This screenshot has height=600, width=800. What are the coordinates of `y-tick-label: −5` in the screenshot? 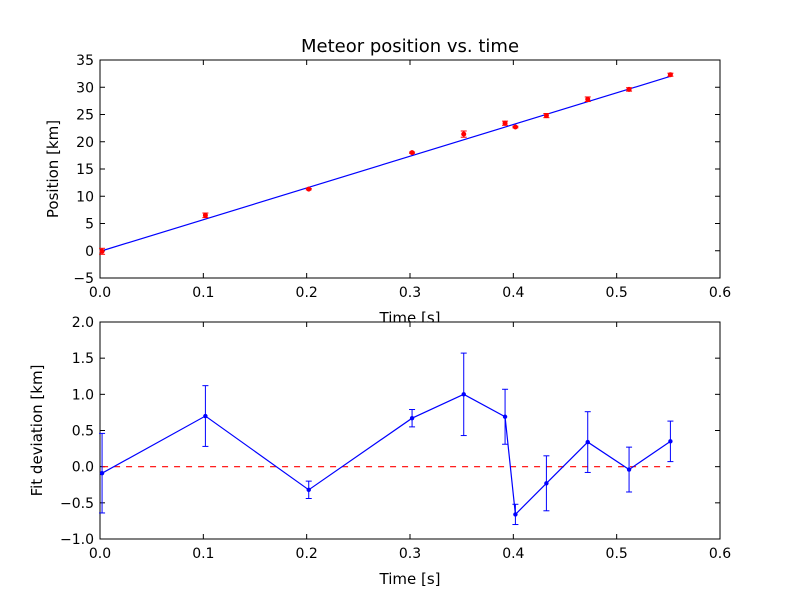 It's located at (83, 279).